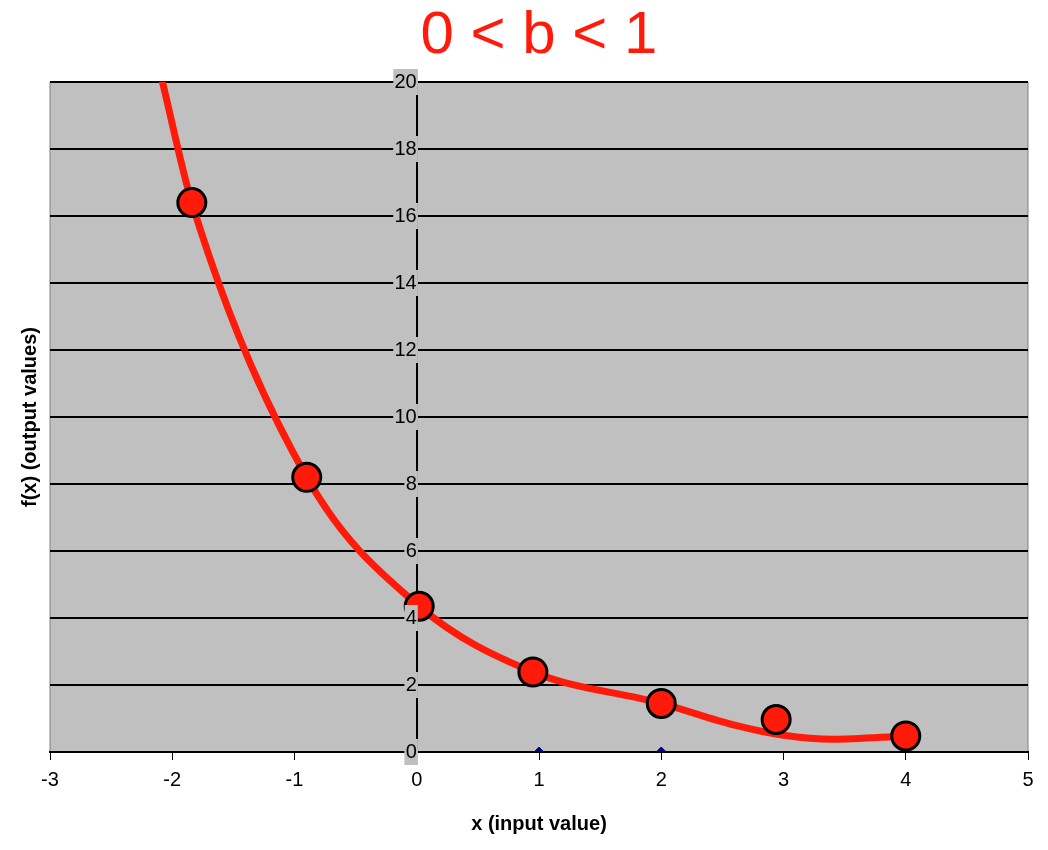  I want to click on y-tick-label: 6, so click(411, 549).